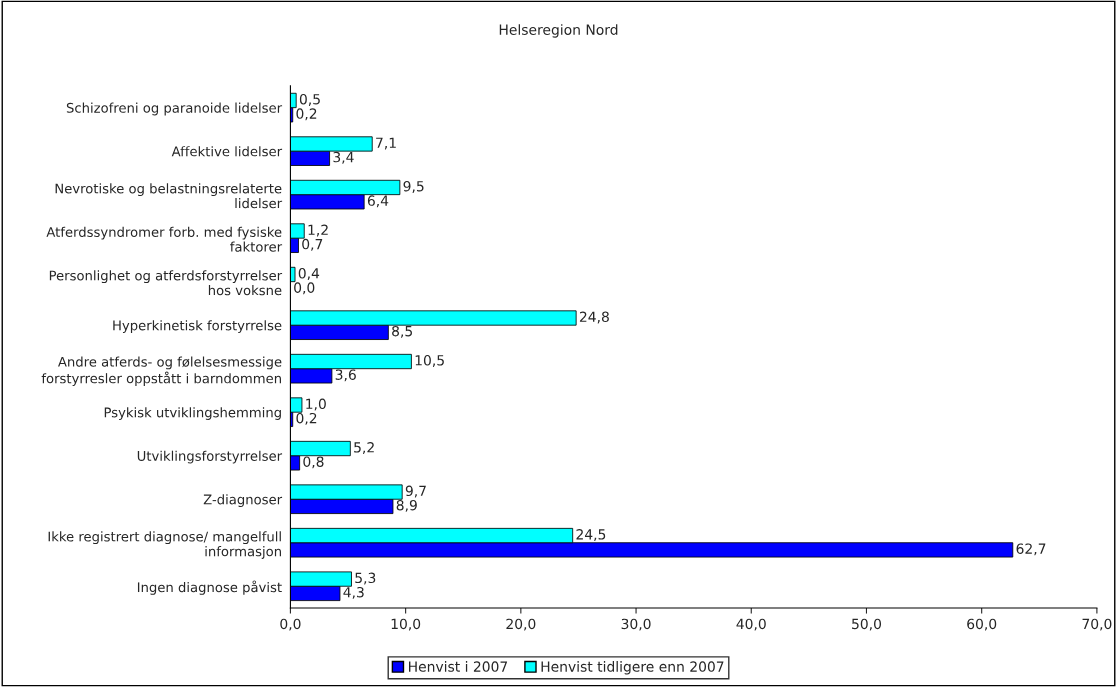 Image resolution: width=1117 pixels, height=687 pixels. I want to click on chart-title: Helseregion Nord, so click(558, 31).